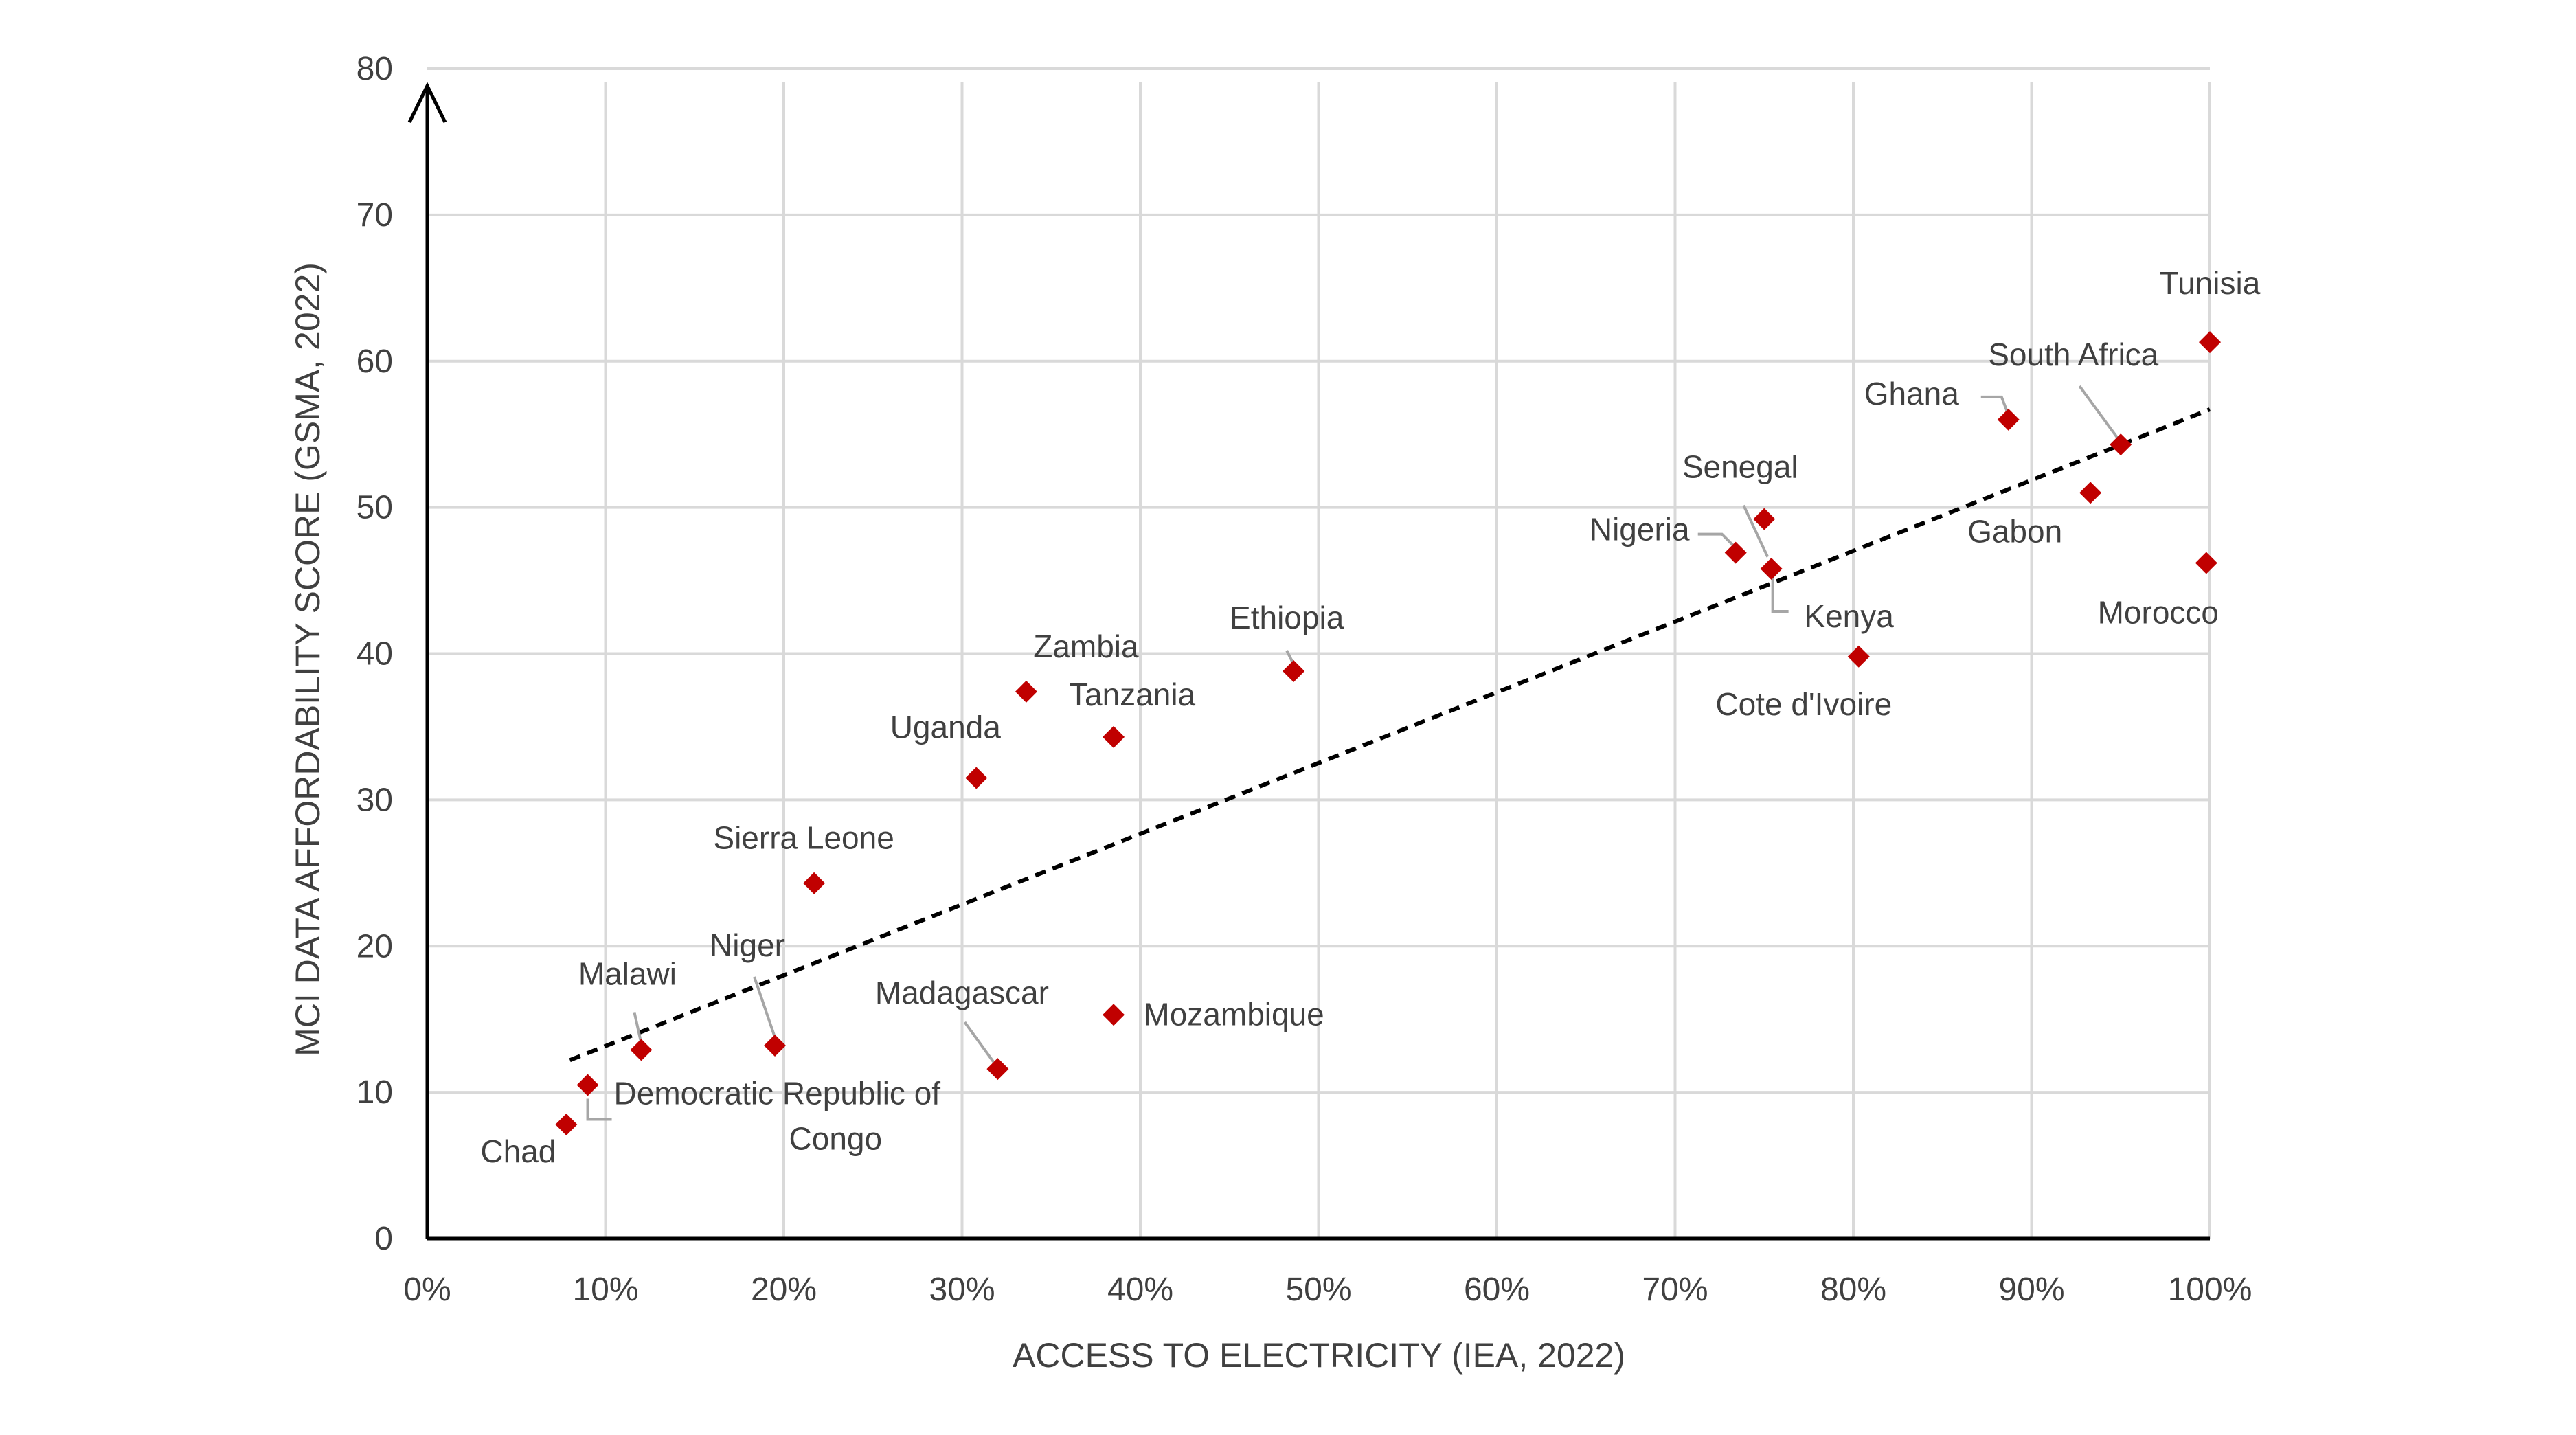 This screenshot has width=2576, height=1435. Describe the element at coordinates (375, 361) in the screenshot. I see `y-tick-label: 60` at that location.